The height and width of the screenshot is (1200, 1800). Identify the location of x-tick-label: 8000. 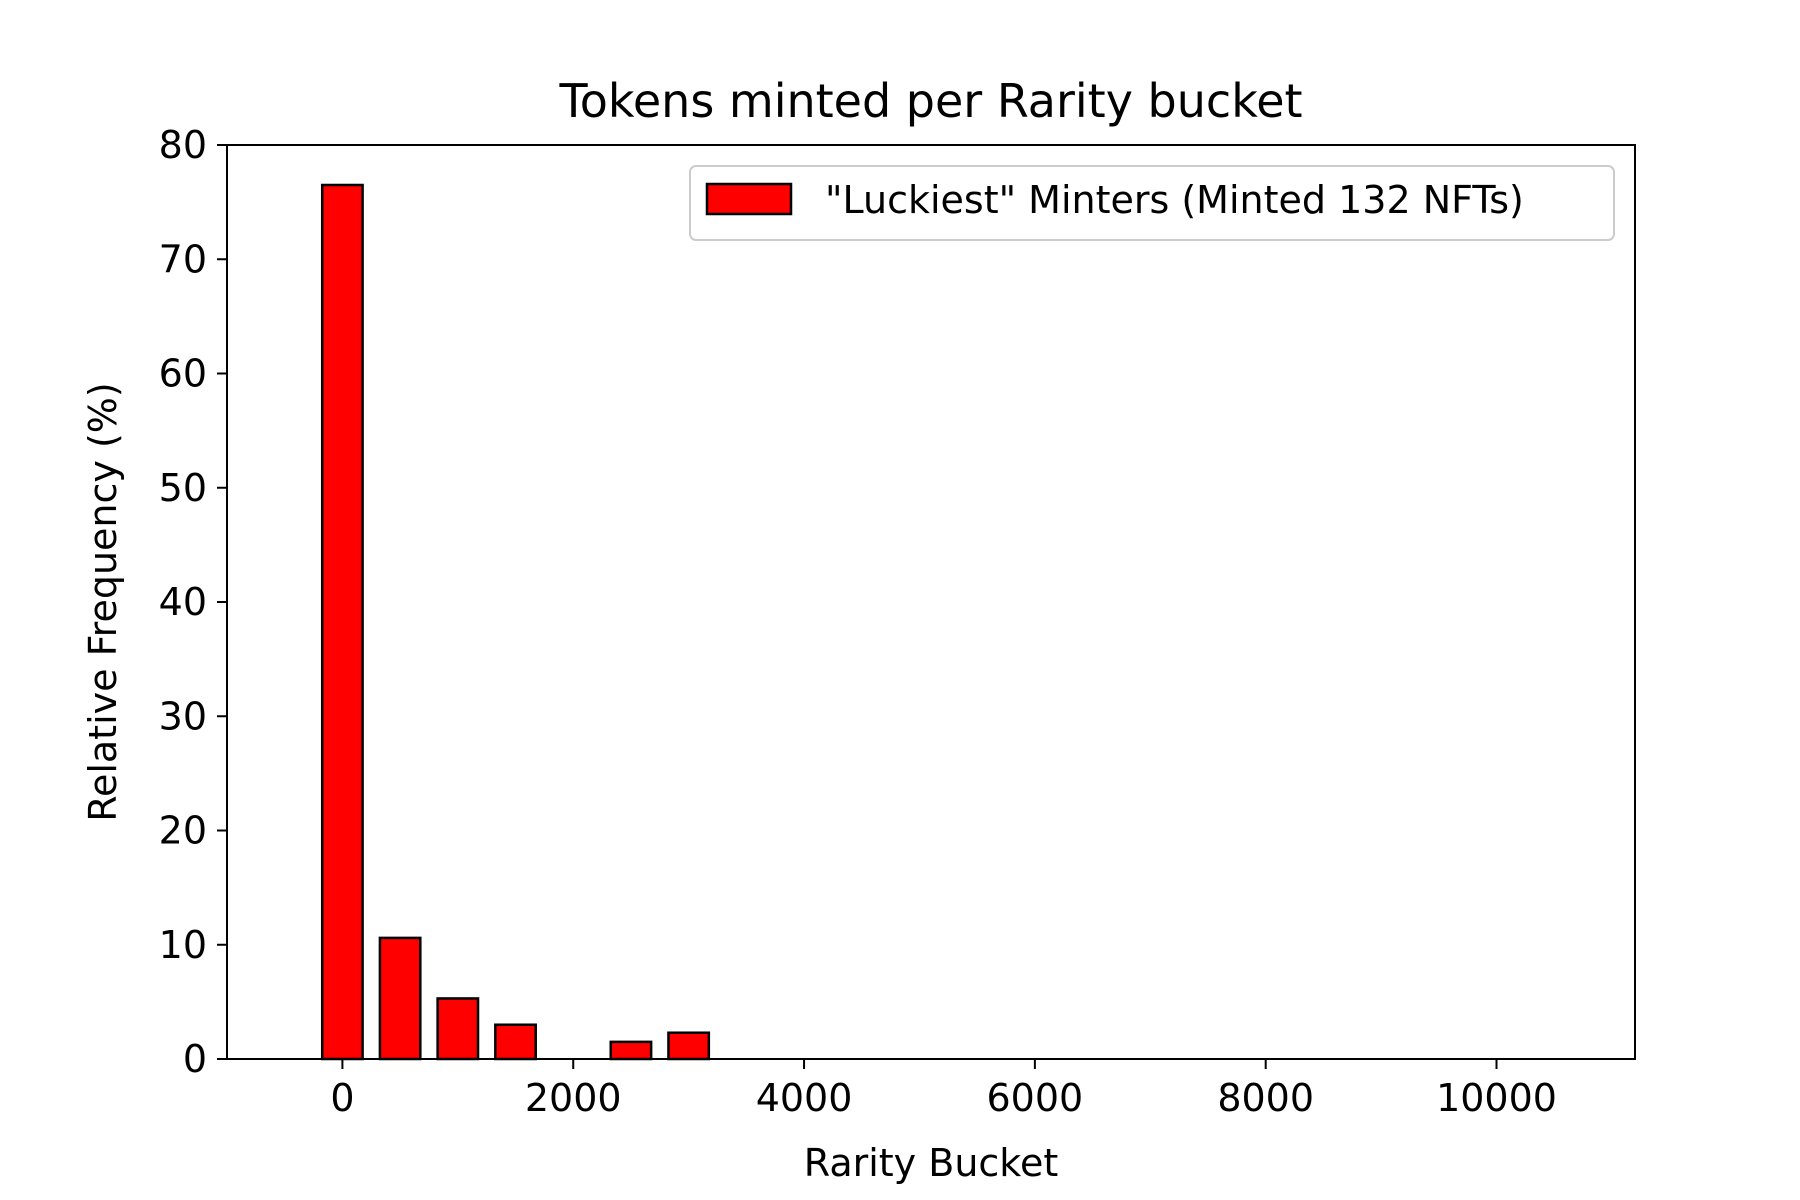
(1265, 1098).